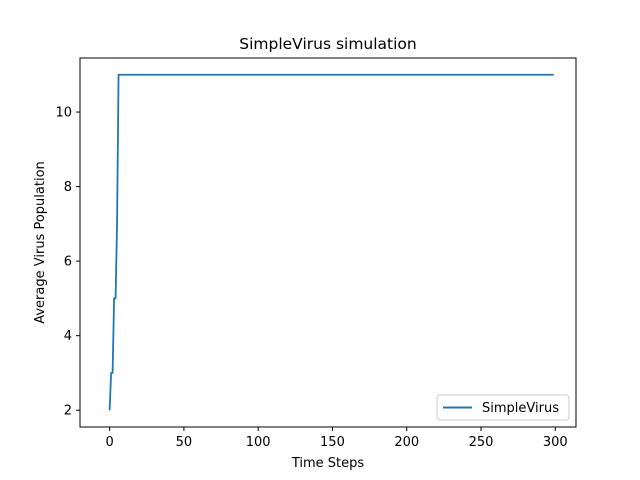  Describe the element at coordinates (328, 463) in the screenshot. I see `x-axis-label: Time Steps` at that location.